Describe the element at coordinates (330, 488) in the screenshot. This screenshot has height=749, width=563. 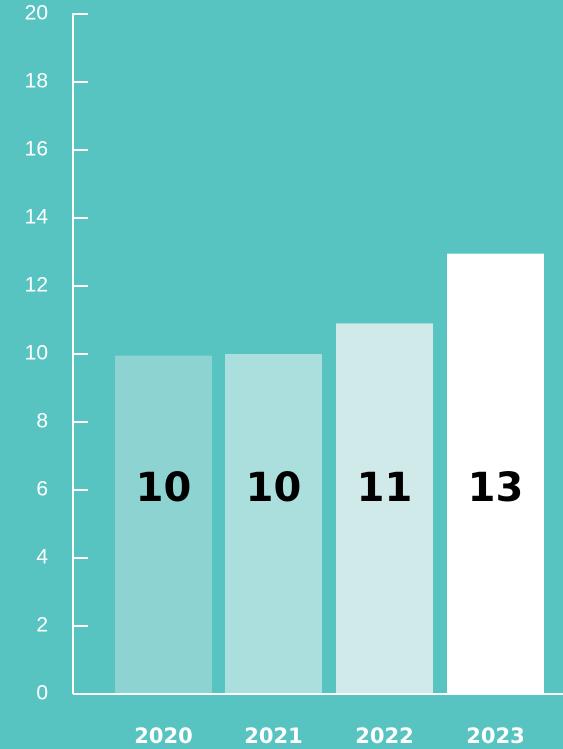
I see `data-labels: 10 10 11 13` at that location.